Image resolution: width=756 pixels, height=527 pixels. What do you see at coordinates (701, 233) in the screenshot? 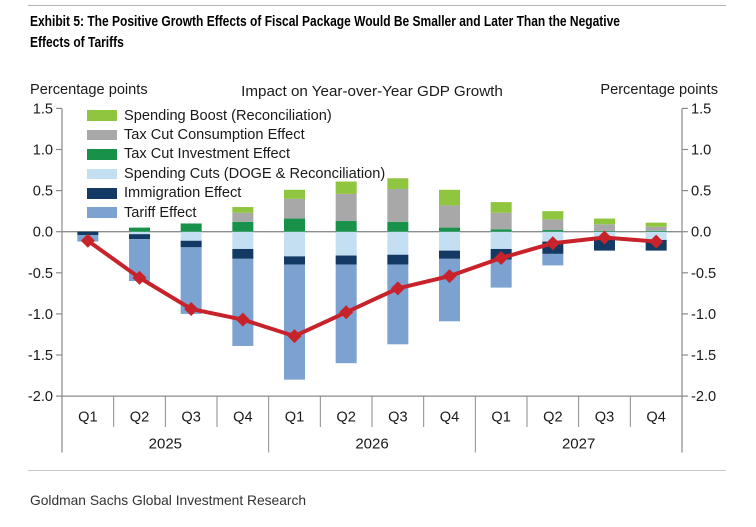
I see `y-tick-label-right: 0.0` at bounding box center [701, 233].